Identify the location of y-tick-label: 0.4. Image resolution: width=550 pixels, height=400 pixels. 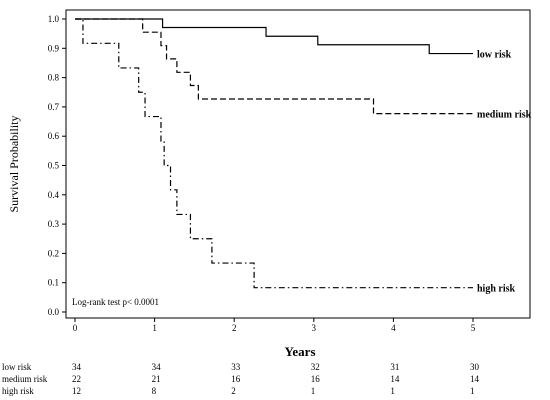
(54, 195).